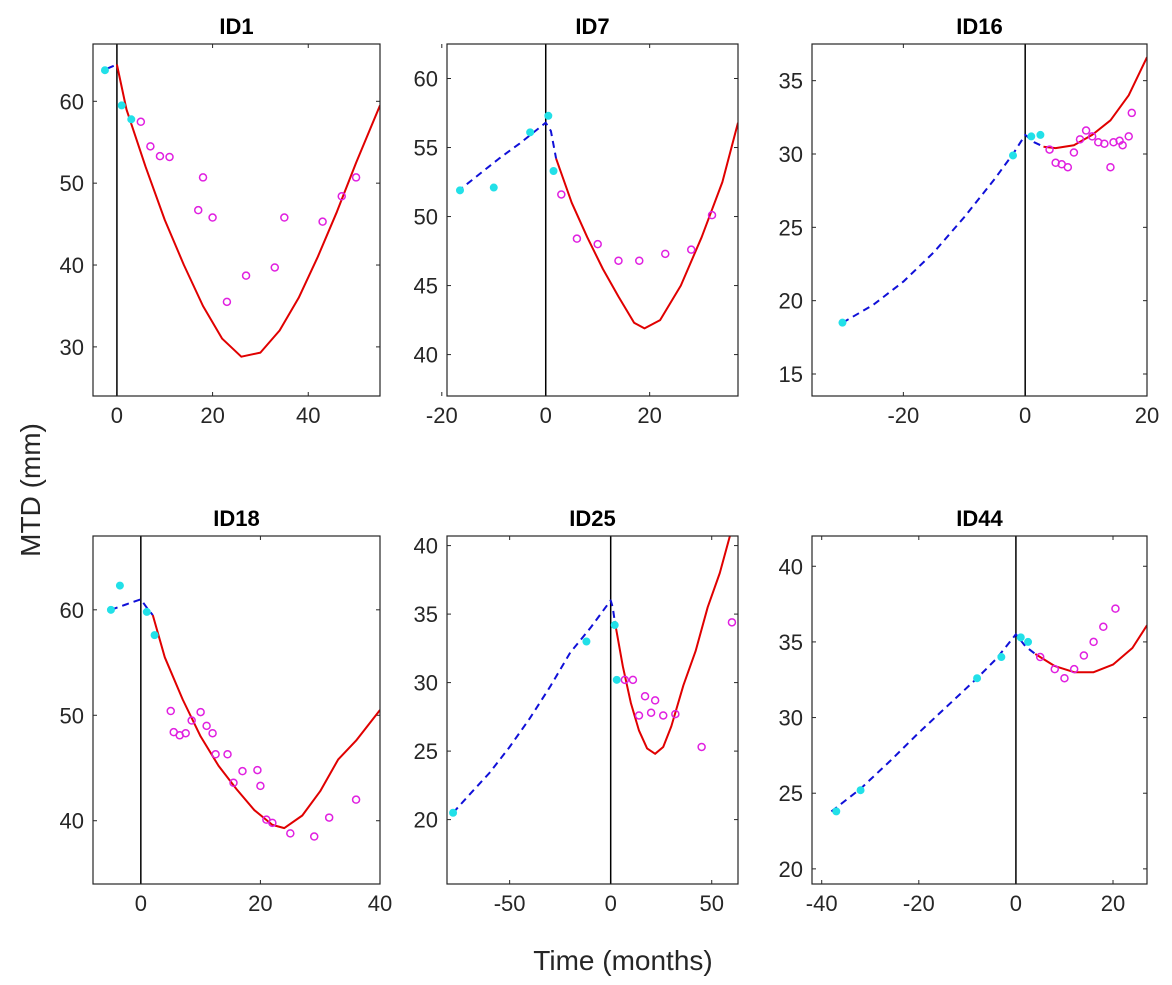  I want to click on panel-6: ID44 -40 -20 0 20 20 25 30 35 40, so click(963, 711).